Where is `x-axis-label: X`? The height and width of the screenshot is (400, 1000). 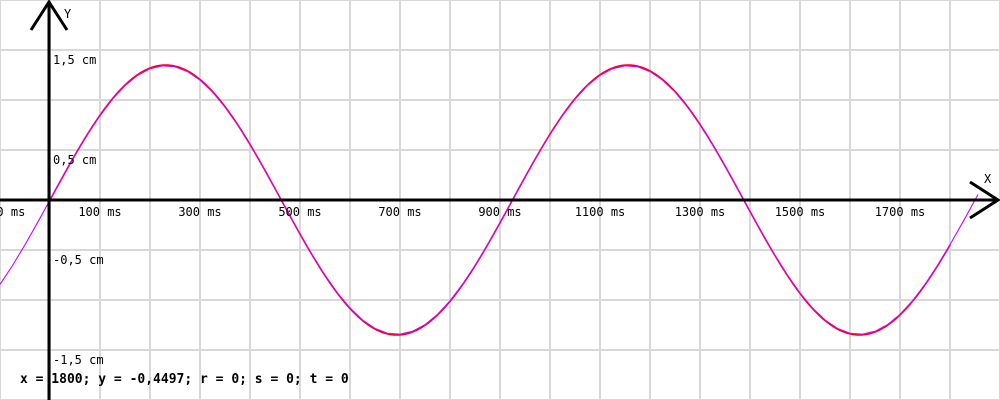 x-axis-label: X is located at coordinates (988, 179).